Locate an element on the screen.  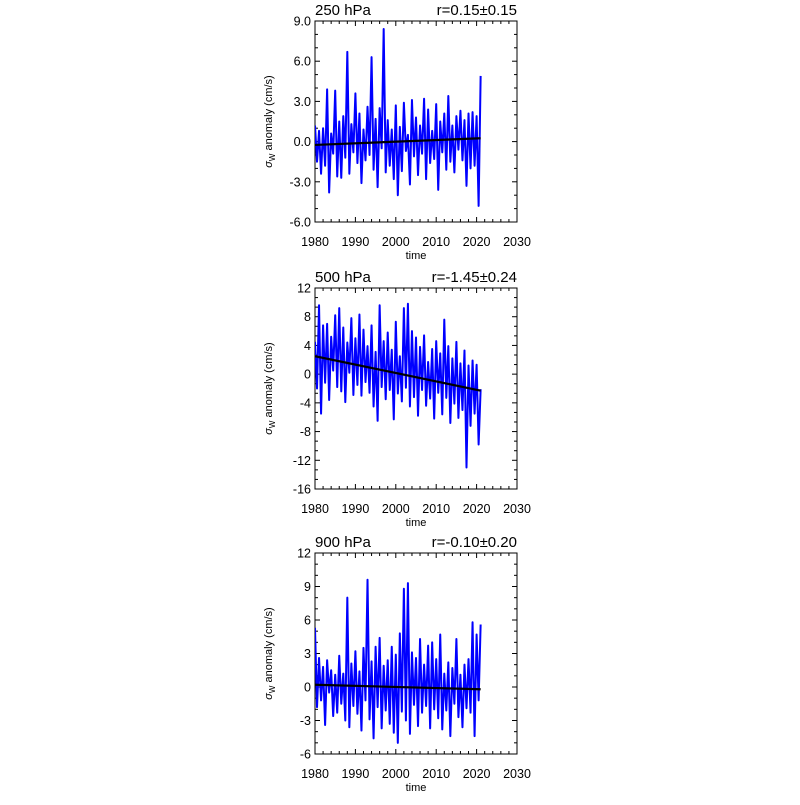
y-tick-label: 0.0 is located at coordinates (302, 142).